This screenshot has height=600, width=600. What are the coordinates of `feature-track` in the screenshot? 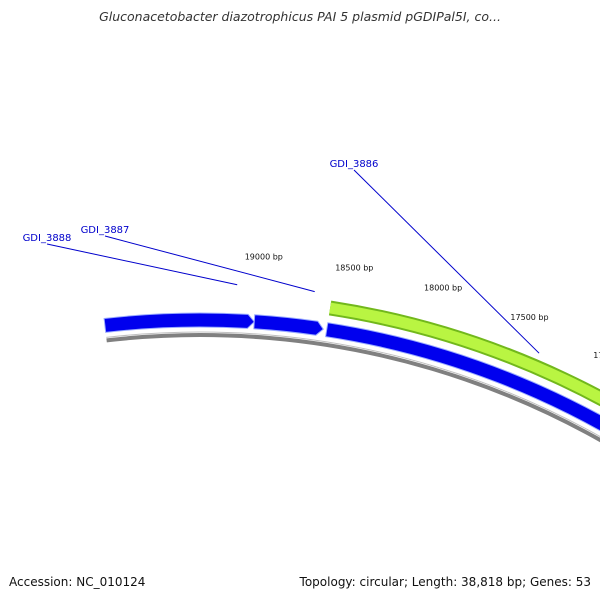 It's located at (464, 353).